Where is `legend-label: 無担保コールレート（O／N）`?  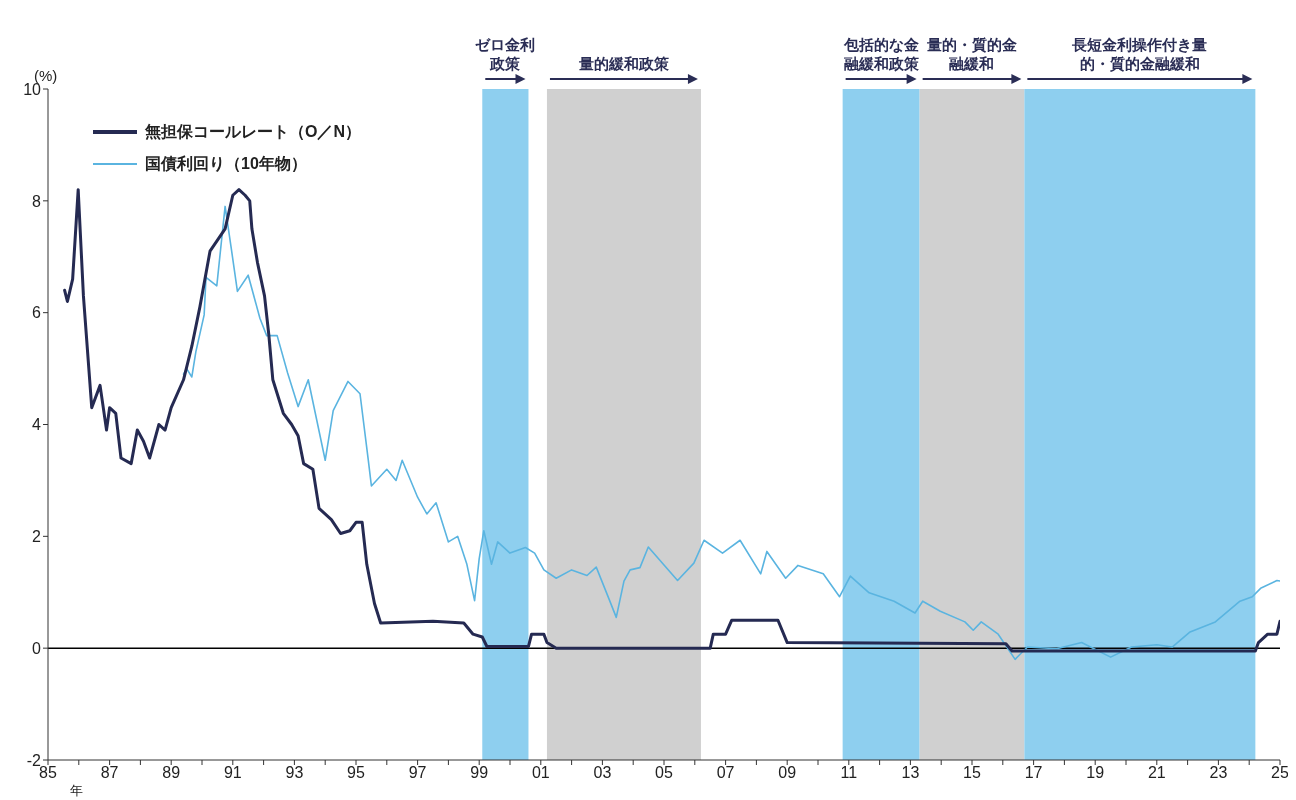 legend-label: 無担保コールレート（O／N） is located at coordinates (253, 131).